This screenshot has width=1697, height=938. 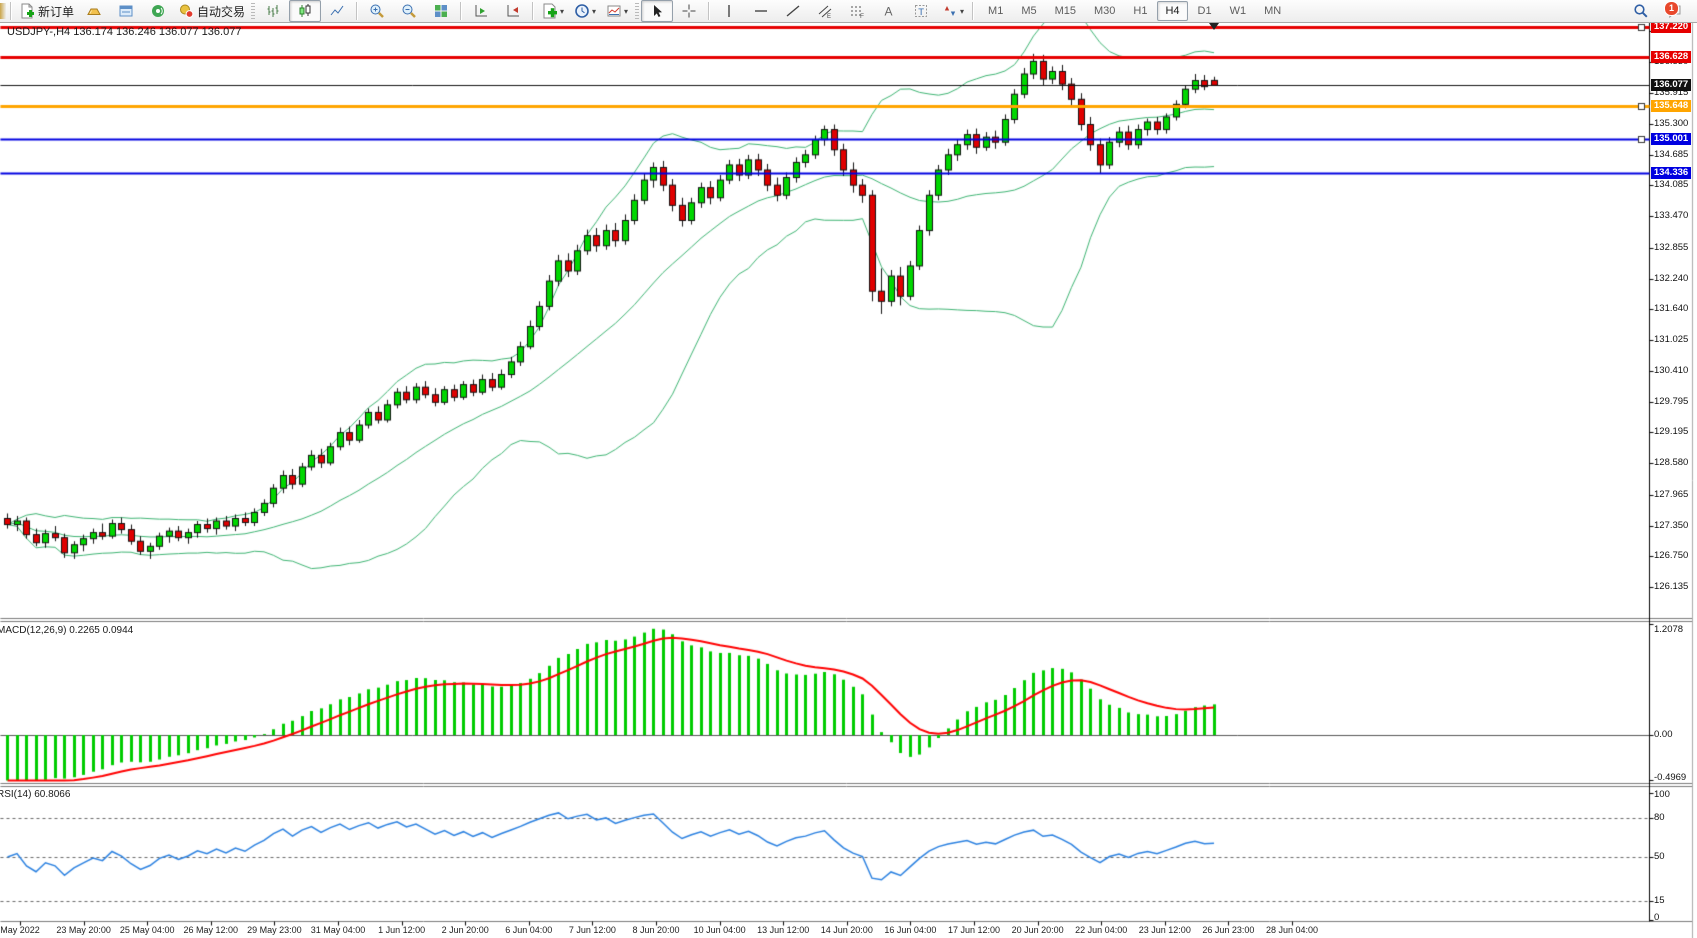 I want to click on tile-windows-button, so click(x=441, y=11).